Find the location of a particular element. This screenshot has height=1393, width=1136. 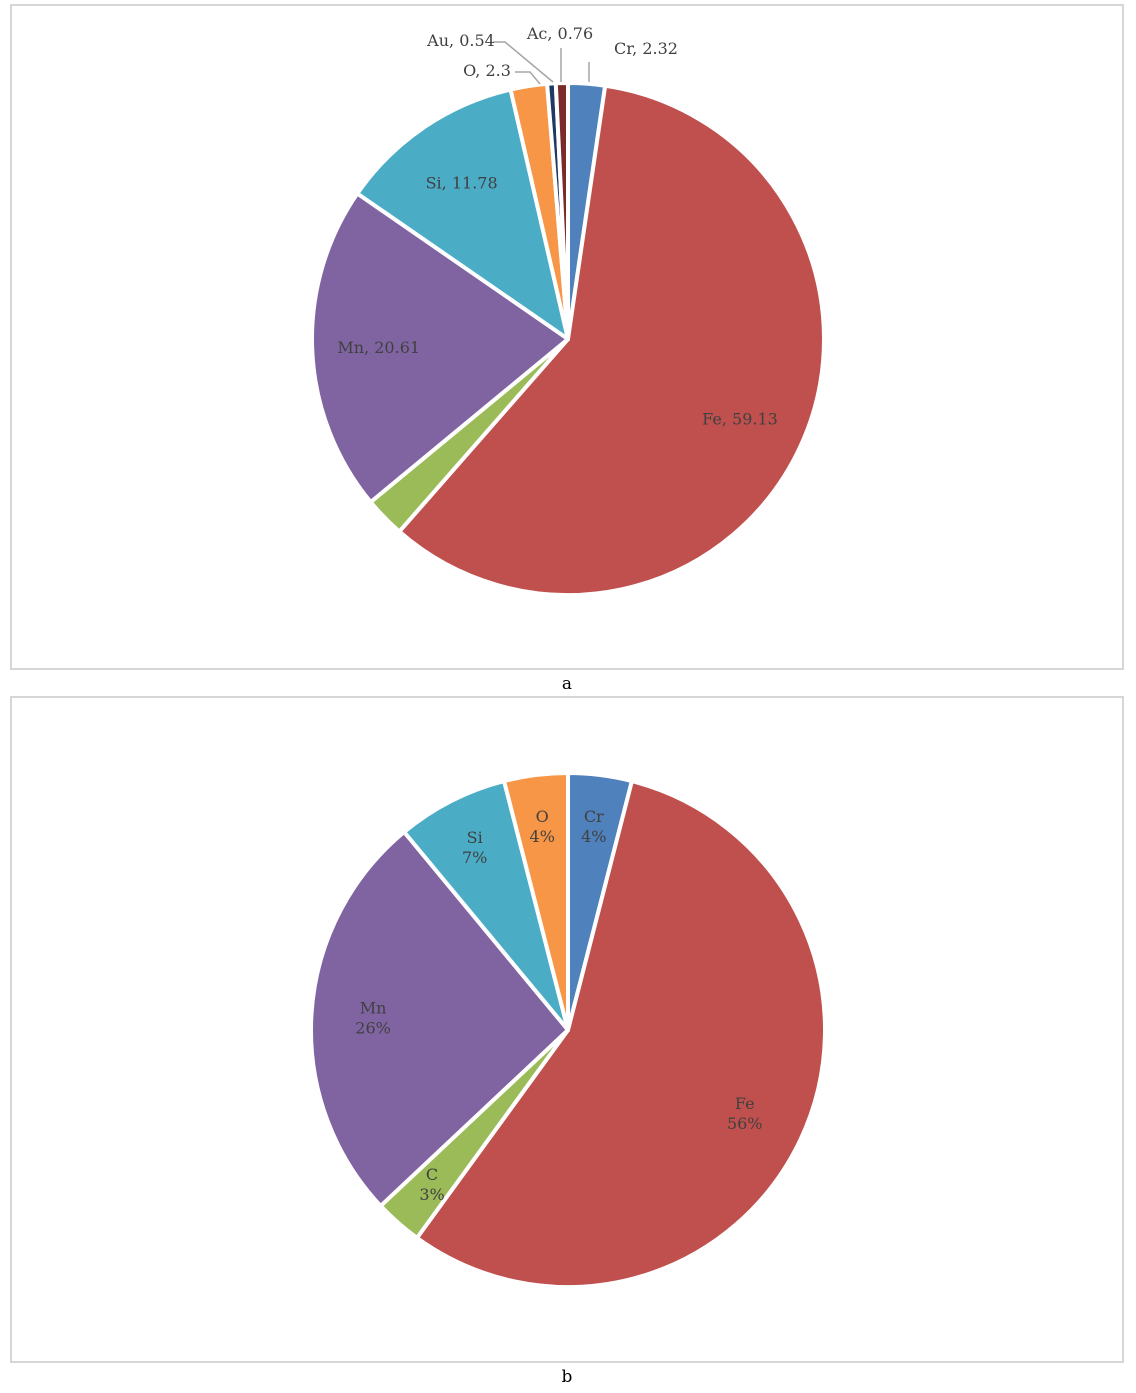

leader-line-o is located at coordinates (528, 78).